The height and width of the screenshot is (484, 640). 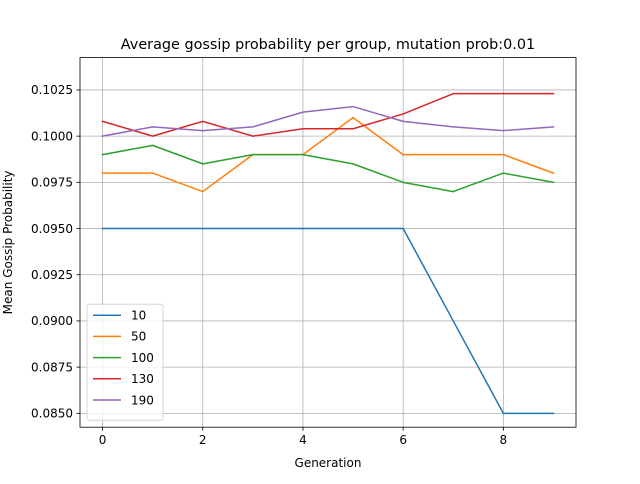 I want to click on y-tick-label: 0.0875, so click(x=52, y=367).